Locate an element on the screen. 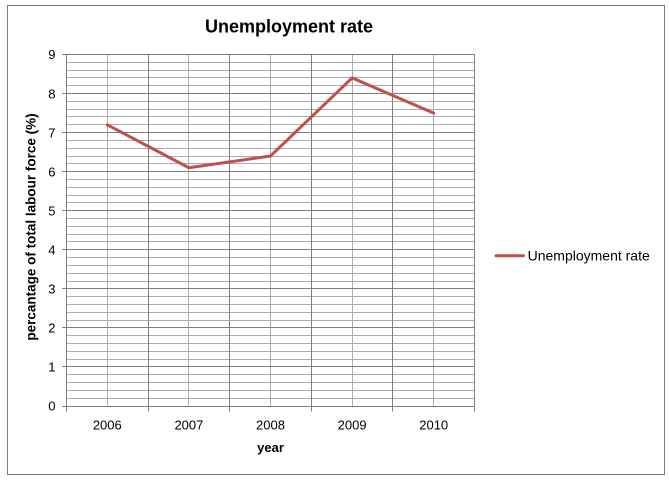  svg-text: 2009 is located at coordinates (352, 425).